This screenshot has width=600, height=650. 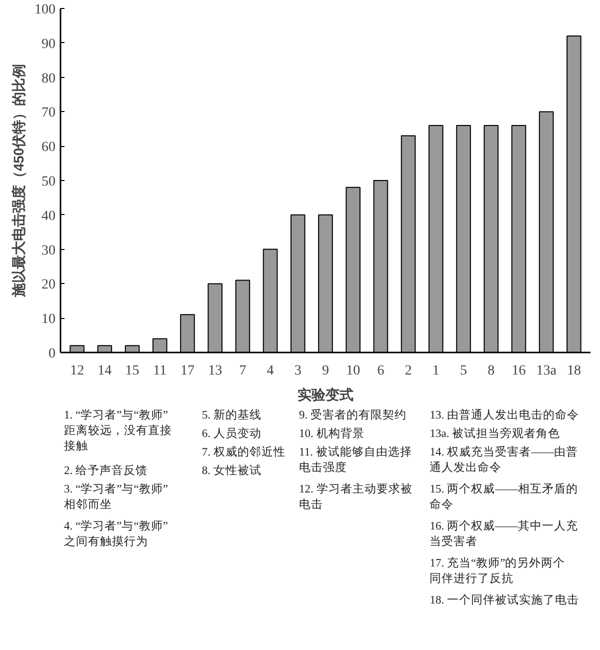 What do you see at coordinates (298, 371) in the screenshot?
I see `x-tick-label: 3` at bounding box center [298, 371].